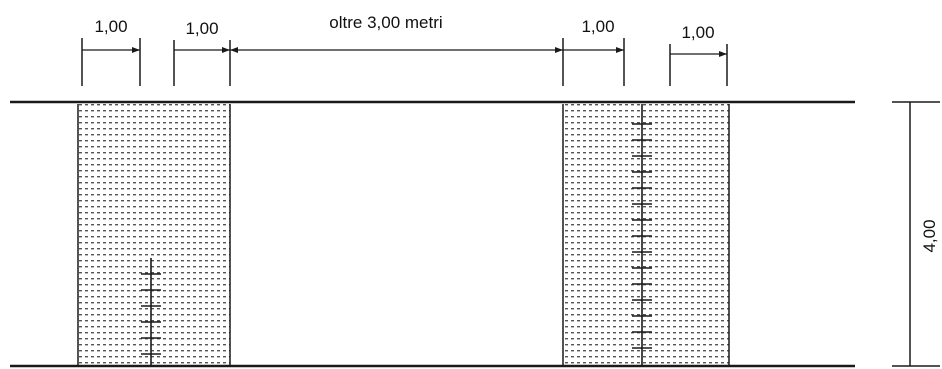 The image size is (942, 369). I want to click on dimension-label-center: oltre 3,00 metri, so click(385, 22).